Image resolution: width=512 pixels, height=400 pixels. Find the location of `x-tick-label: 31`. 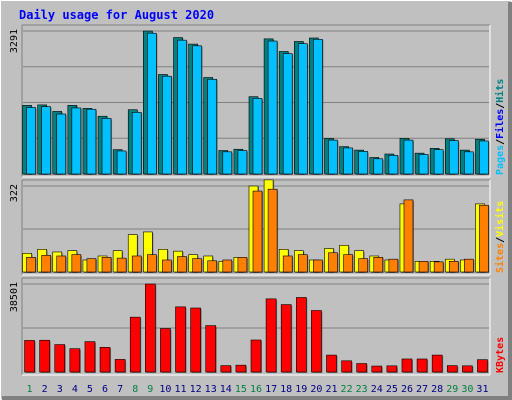

x-tick-label: 31 is located at coordinates (482, 389).